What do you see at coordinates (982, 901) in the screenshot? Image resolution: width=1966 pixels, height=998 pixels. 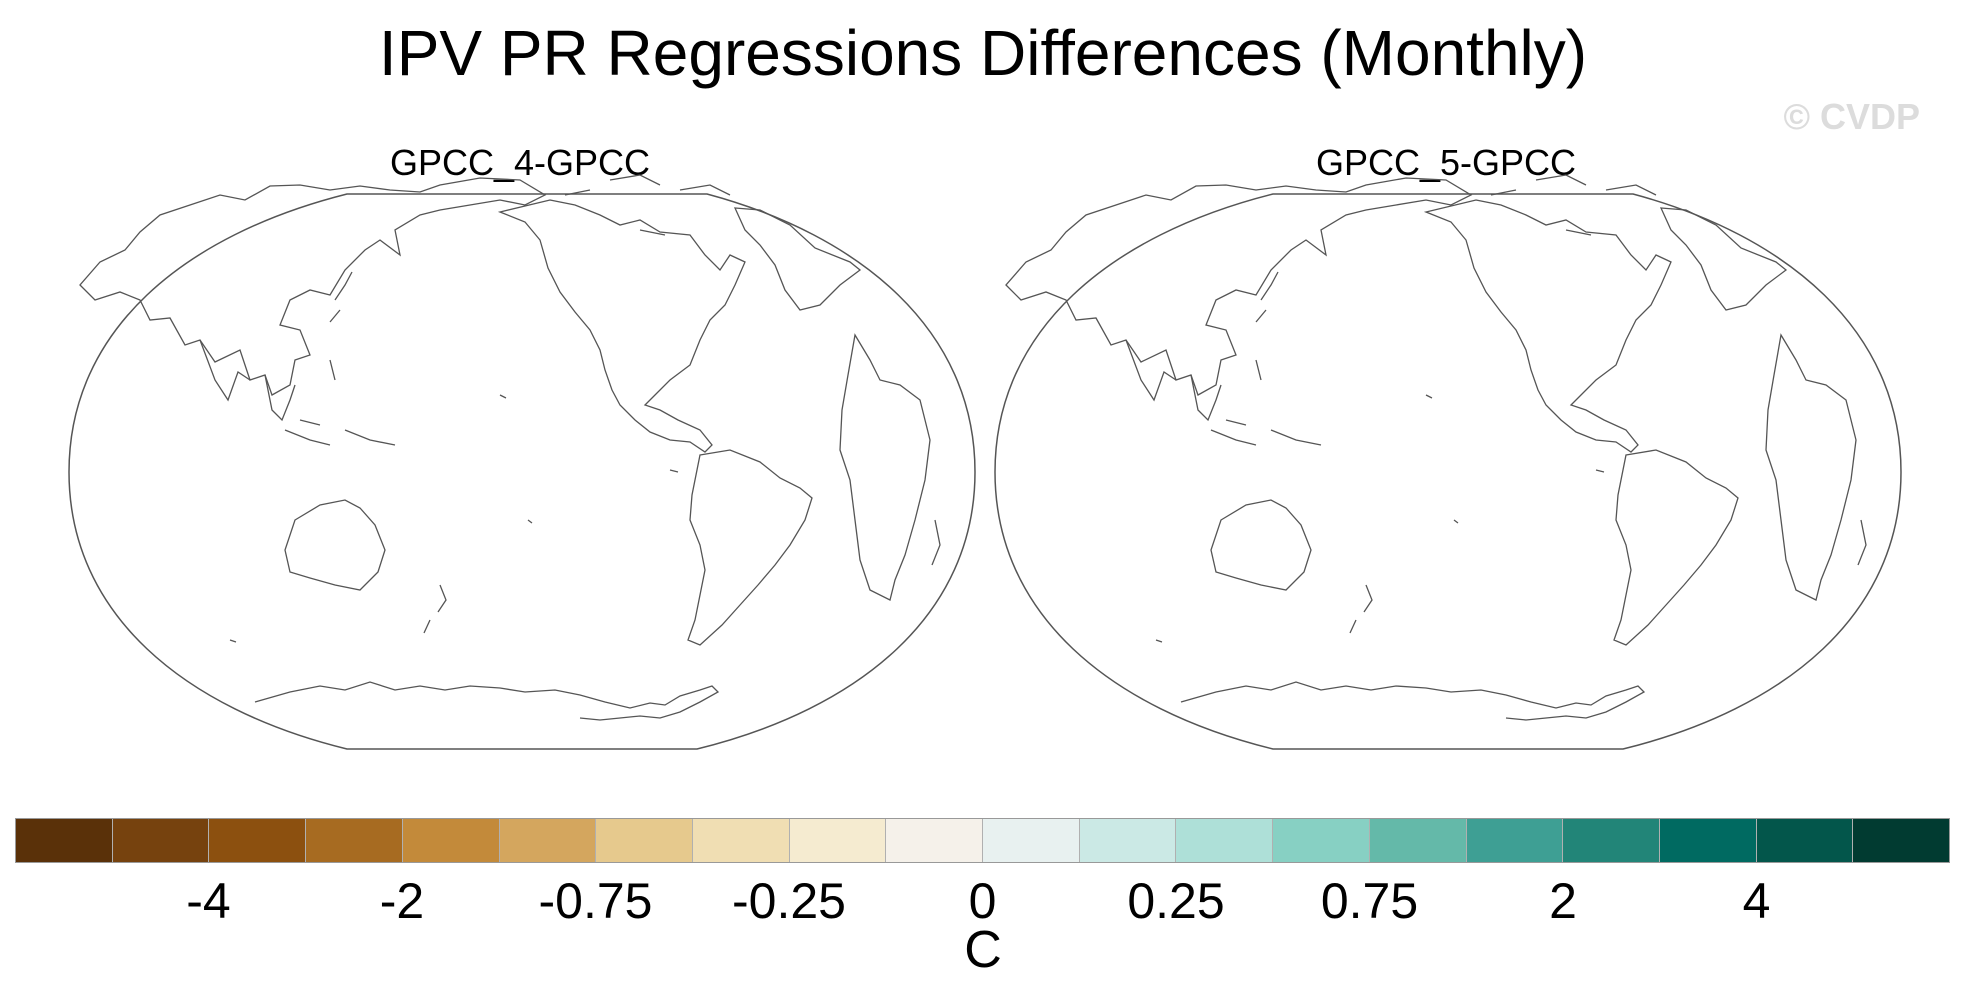 I see `colorbar-tick-label: 0` at bounding box center [982, 901].